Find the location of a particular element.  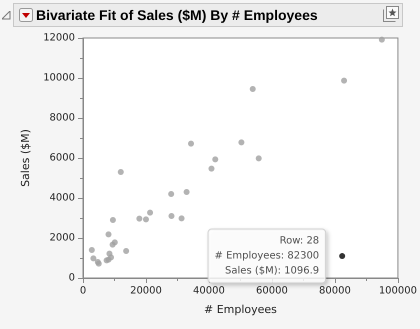

y-tick-label: 6000 is located at coordinates (62, 158).